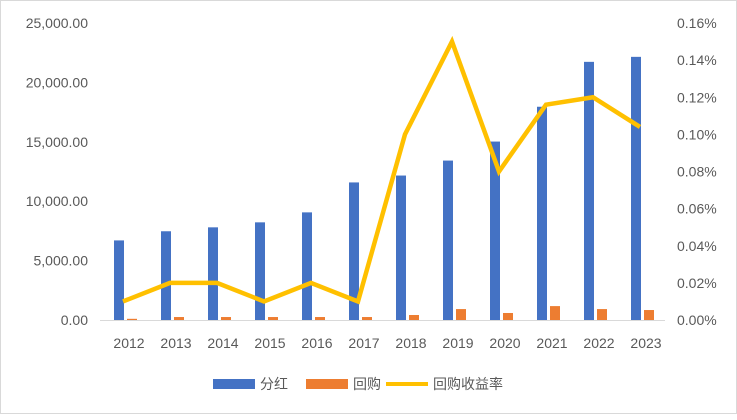 Image resolution: width=737 pixels, height=420 pixels. What do you see at coordinates (222, 343) in the screenshot?
I see `x-axis-tick: 2014` at bounding box center [222, 343].